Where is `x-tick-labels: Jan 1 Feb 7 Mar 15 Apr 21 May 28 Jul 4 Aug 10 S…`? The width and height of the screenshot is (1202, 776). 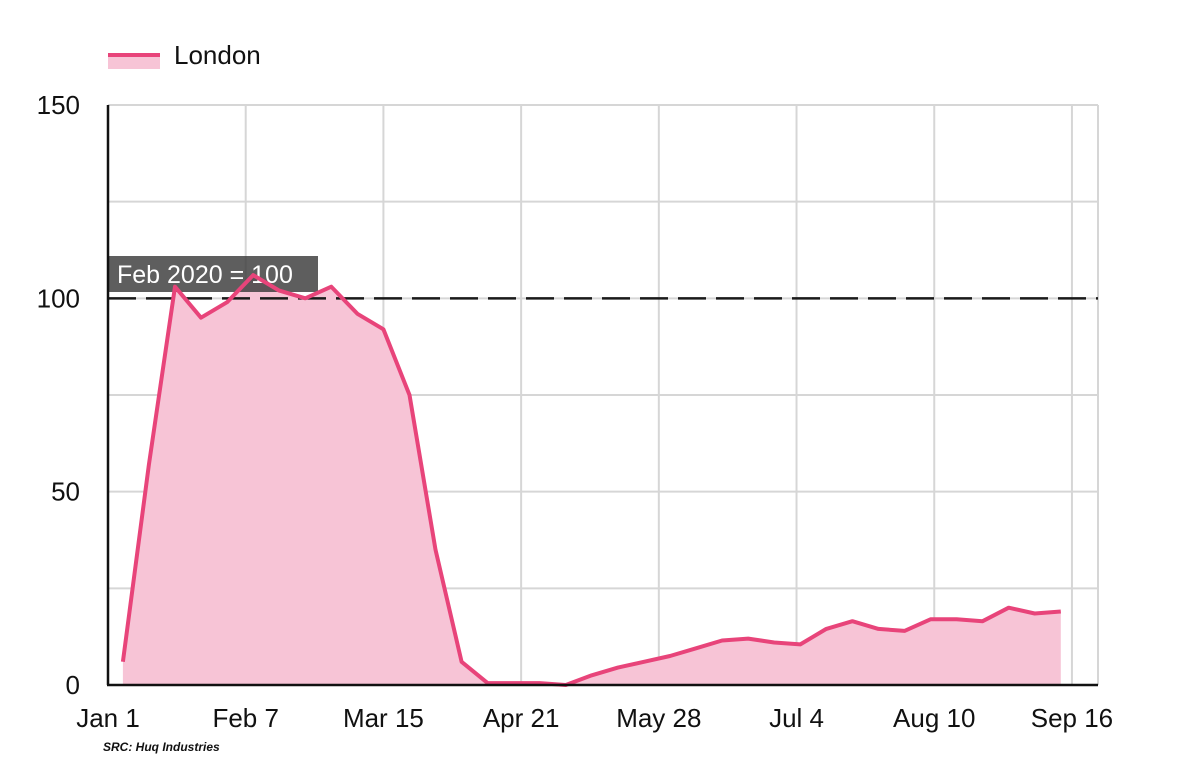
x-tick-labels: Jan 1 Feb 7 Mar 15 Apr 21 May 28 Jul 4 Aug 10 S… is located at coordinates (594, 718).